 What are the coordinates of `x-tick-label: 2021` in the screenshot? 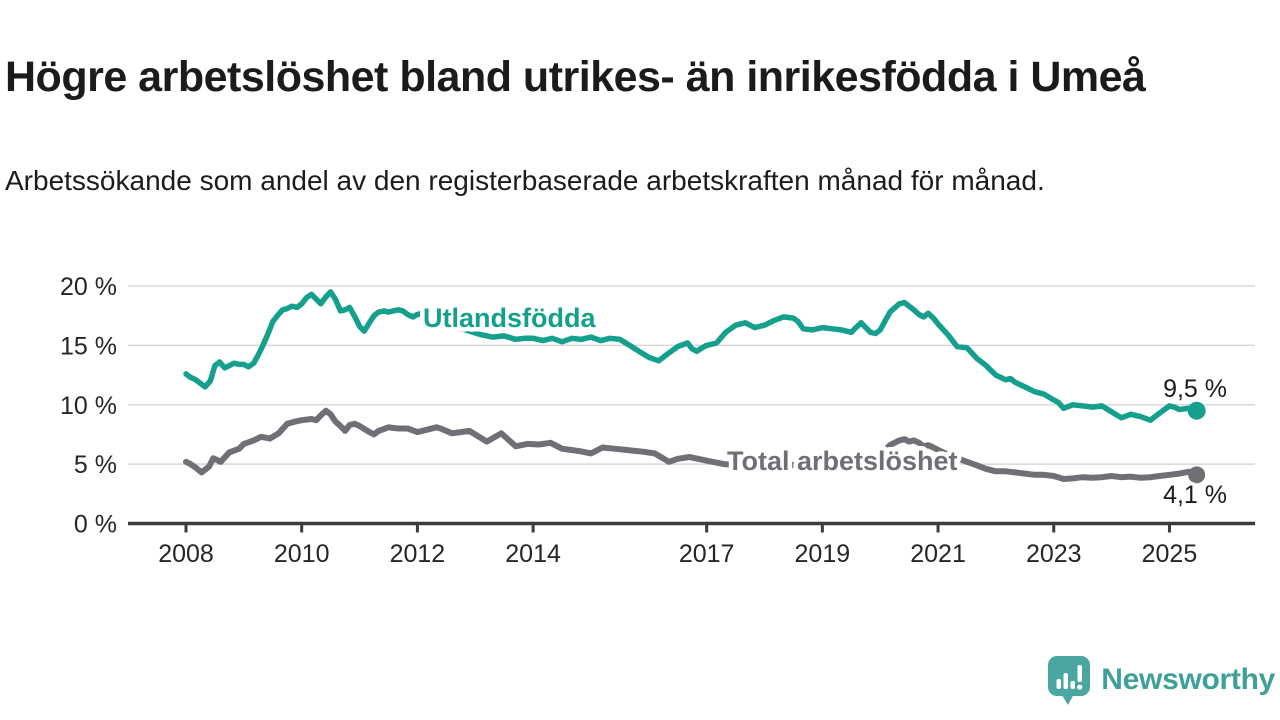 It's located at (938, 554).